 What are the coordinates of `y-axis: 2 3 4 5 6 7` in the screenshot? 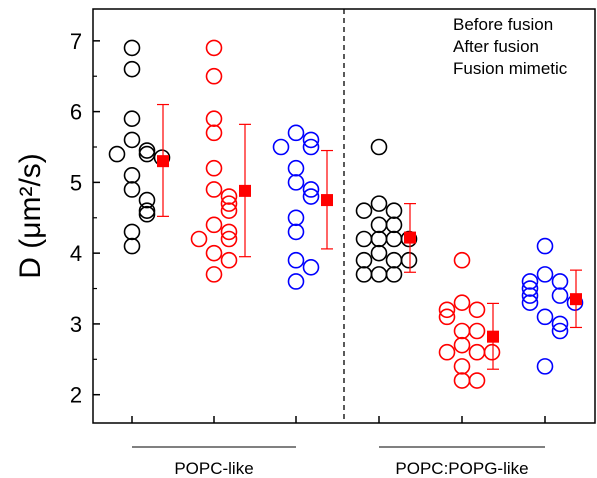 It's located at (85, 218).